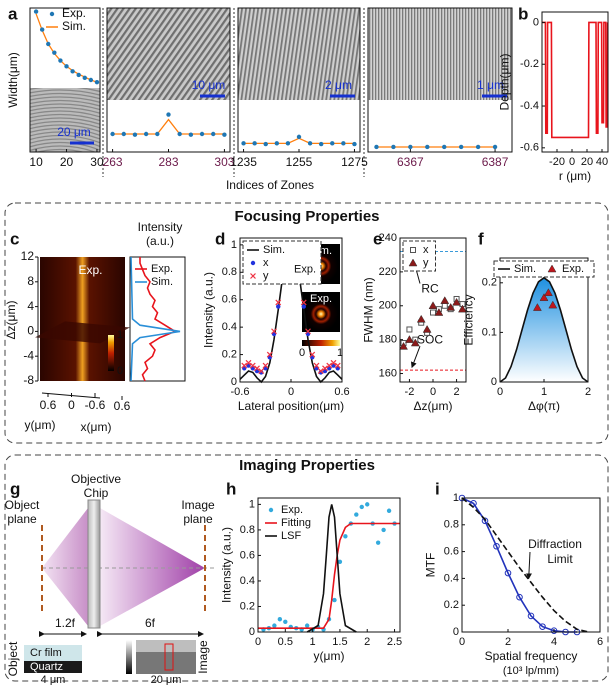 The image size is (614, 685). What do you see at coordinates (30, 281) in the screenshot?
I see `y-tick-label: 8` at bounding box center [30, 281].